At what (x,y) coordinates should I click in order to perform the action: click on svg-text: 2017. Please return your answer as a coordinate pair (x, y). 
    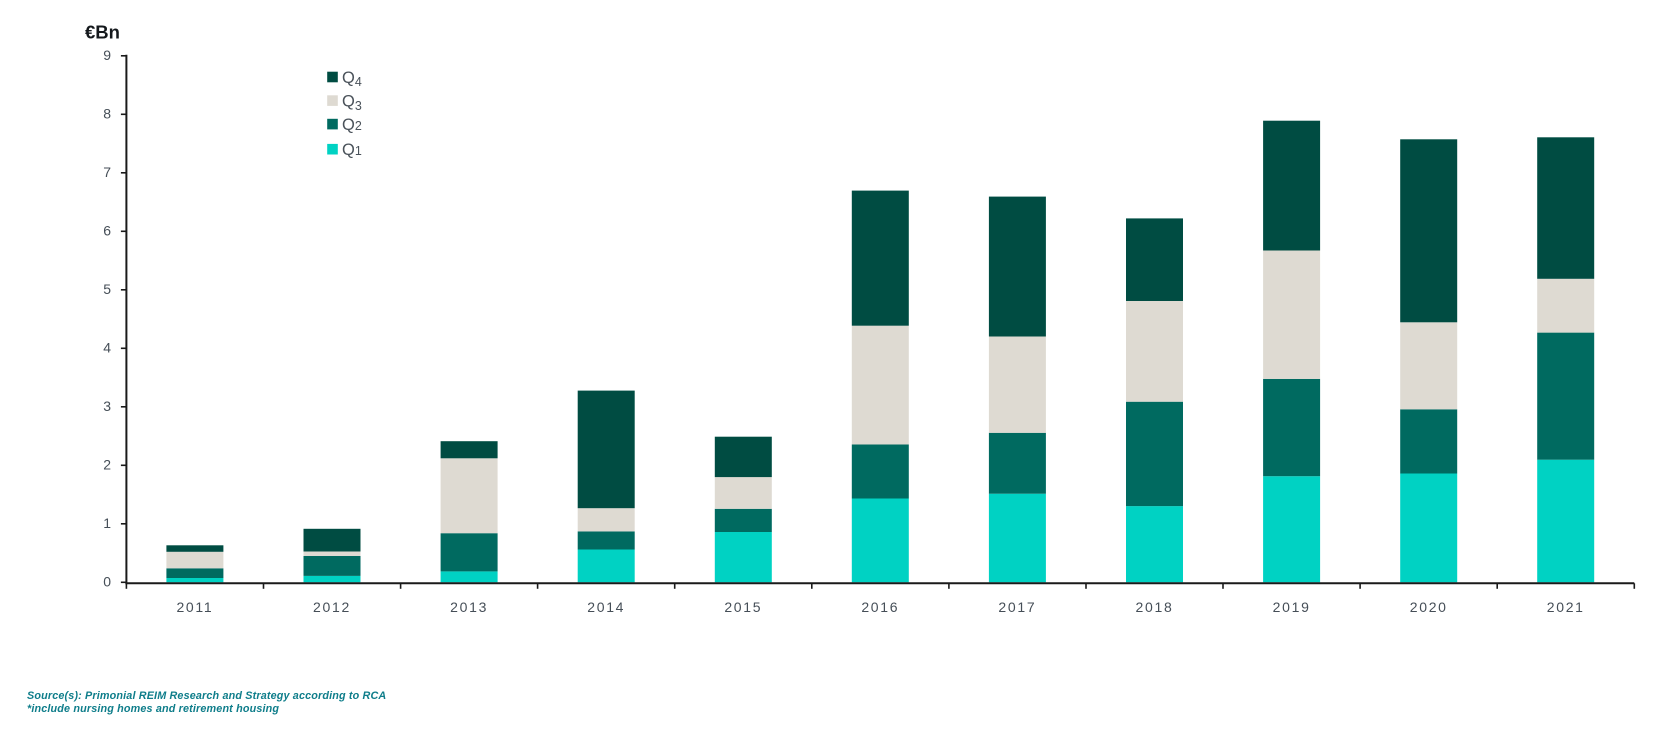
    Looking at the image, I should click on (1017, 607).